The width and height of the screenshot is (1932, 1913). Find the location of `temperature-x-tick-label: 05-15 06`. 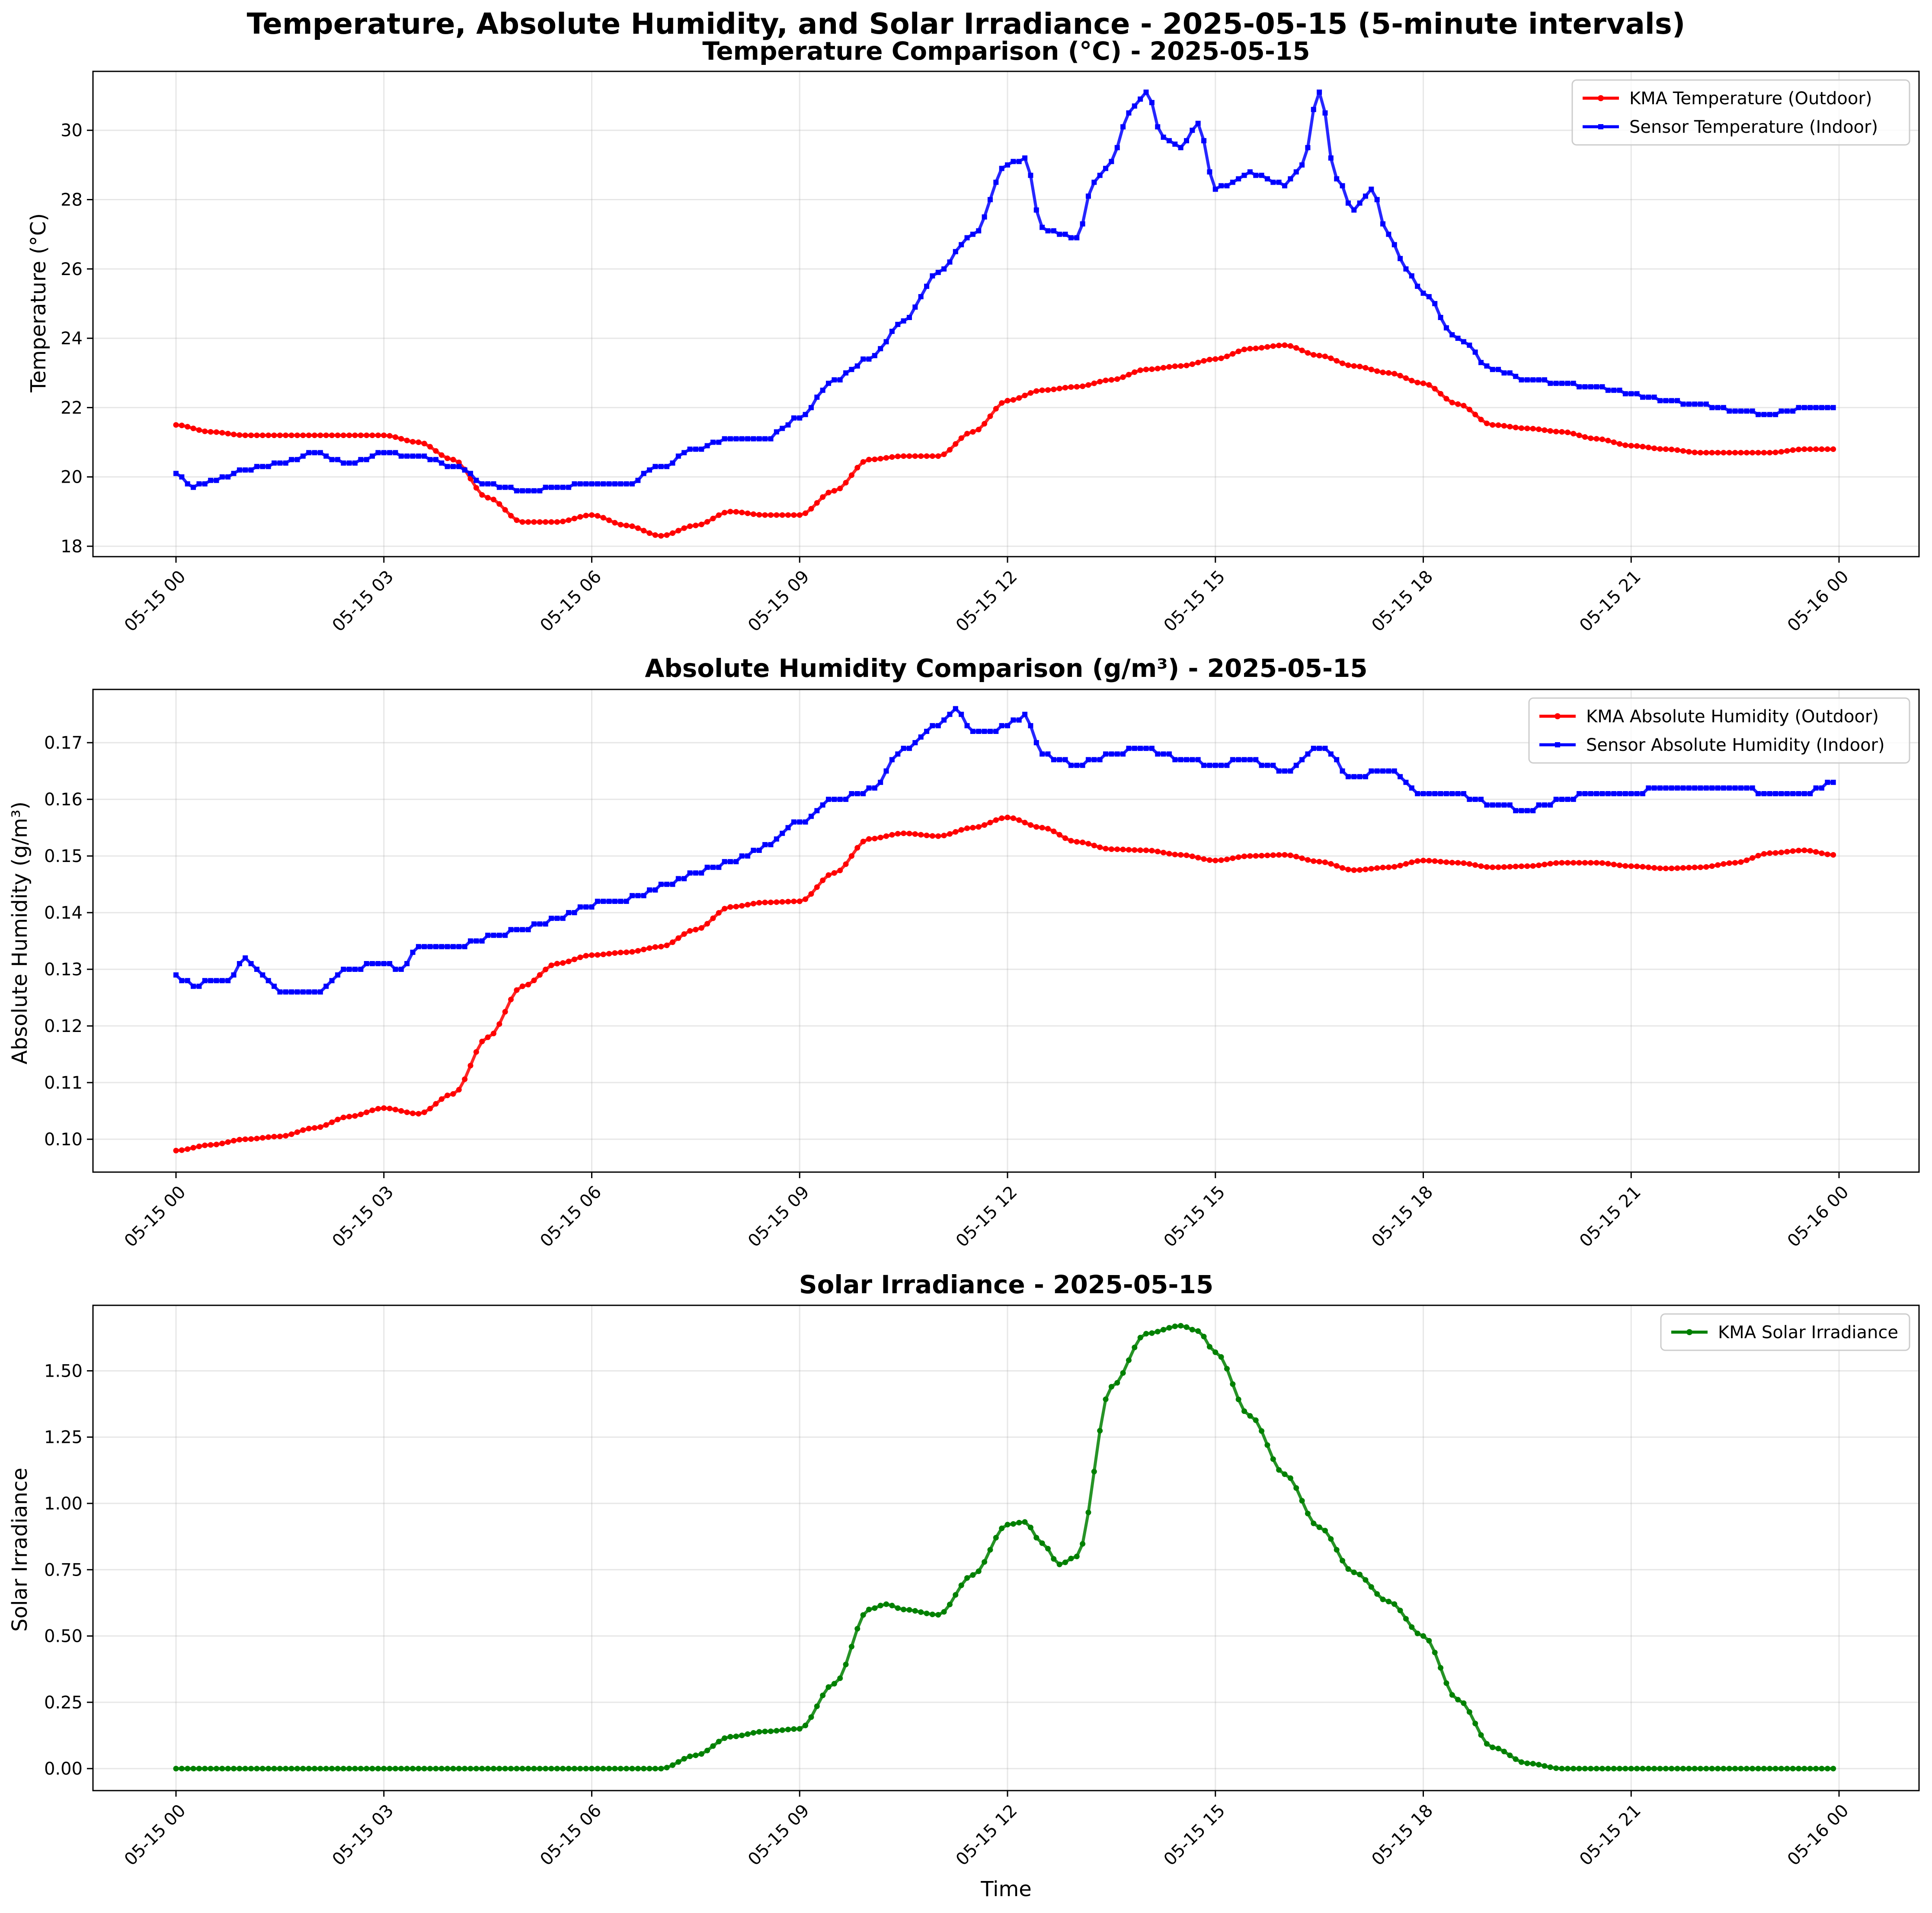

temperature-x-tick-label: 05-15 06 is located at coordinates (570, 601).